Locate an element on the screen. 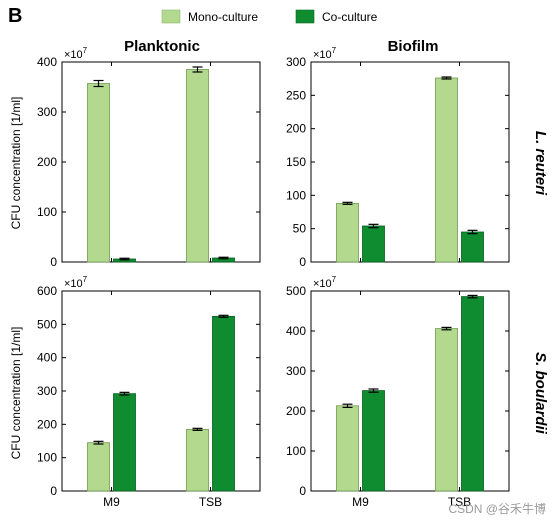 The width and height of the screenshot is (554, 520). panel-label: B is located at coordinates (15, 16).